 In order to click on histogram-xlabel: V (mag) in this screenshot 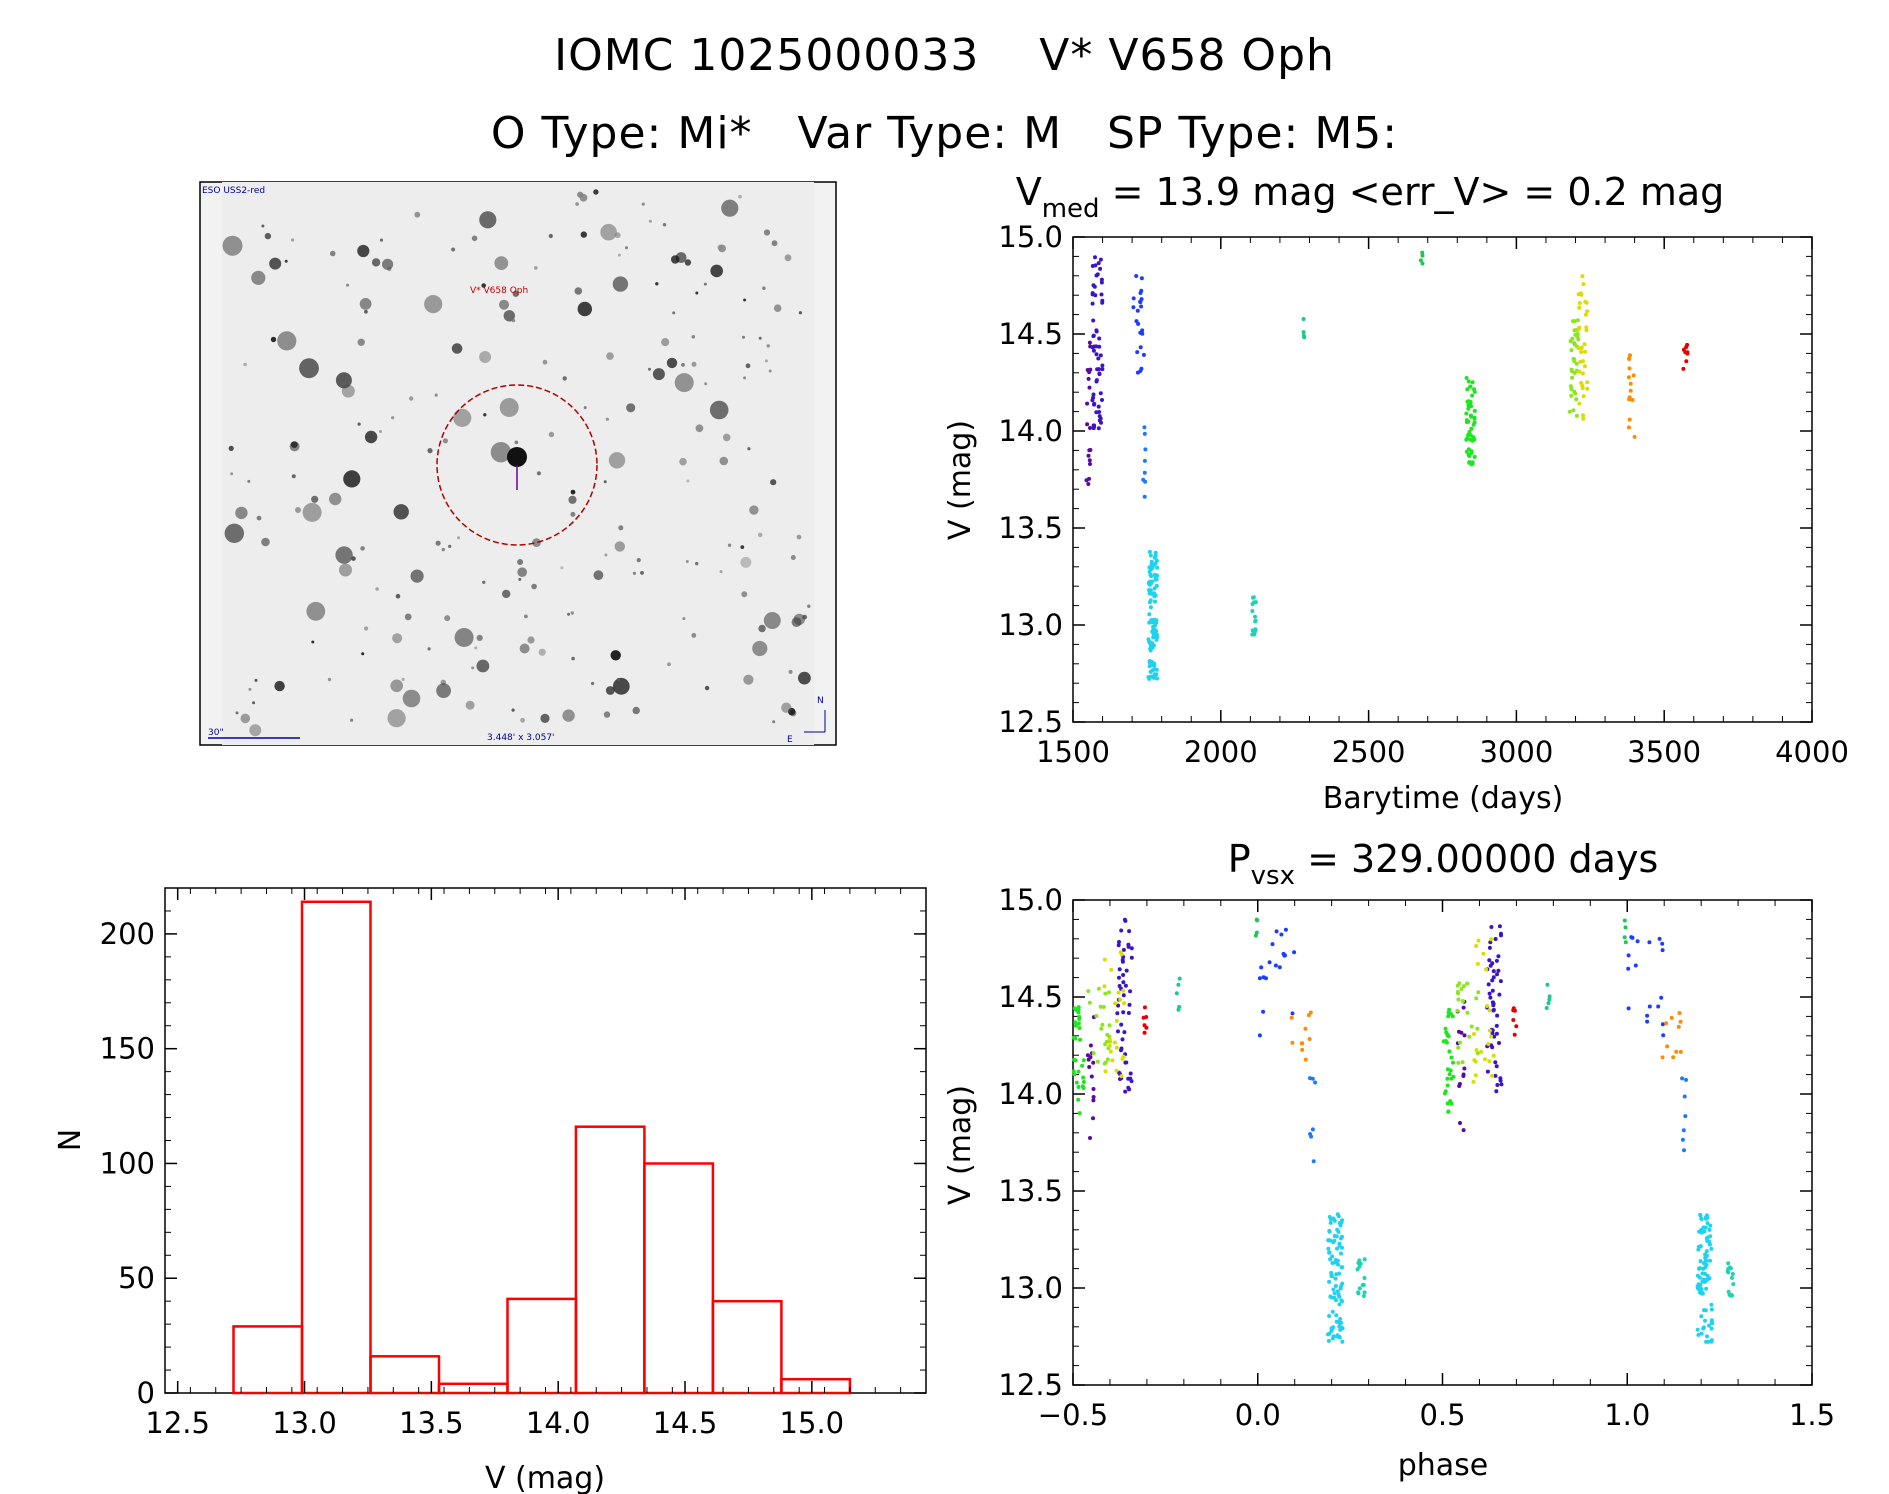, I will do `click(545, 1477)`.